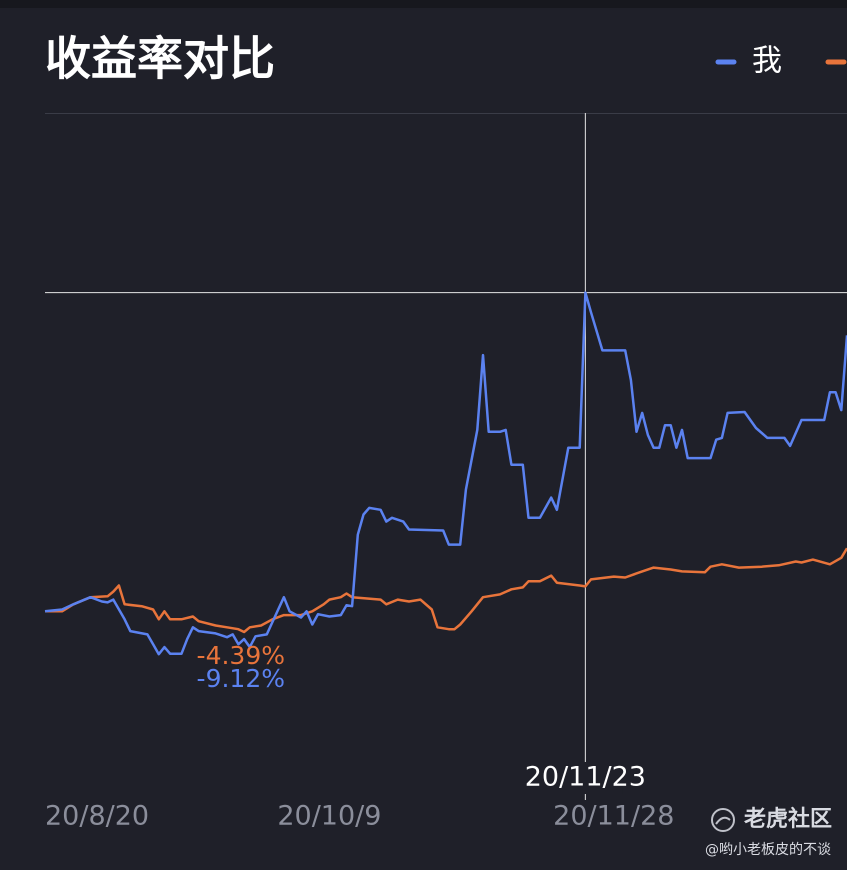 This screenshot has width=847, height=870. Describe the element at coordinates (787, 819) in the screenshot. I see `watermark-brand: 老虎社区` at that location.